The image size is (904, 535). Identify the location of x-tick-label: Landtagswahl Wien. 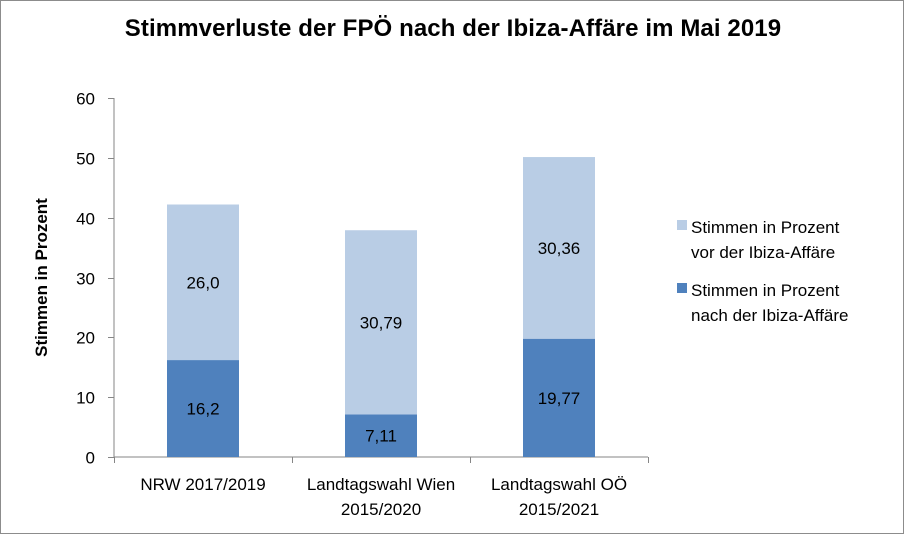
(381, 484).